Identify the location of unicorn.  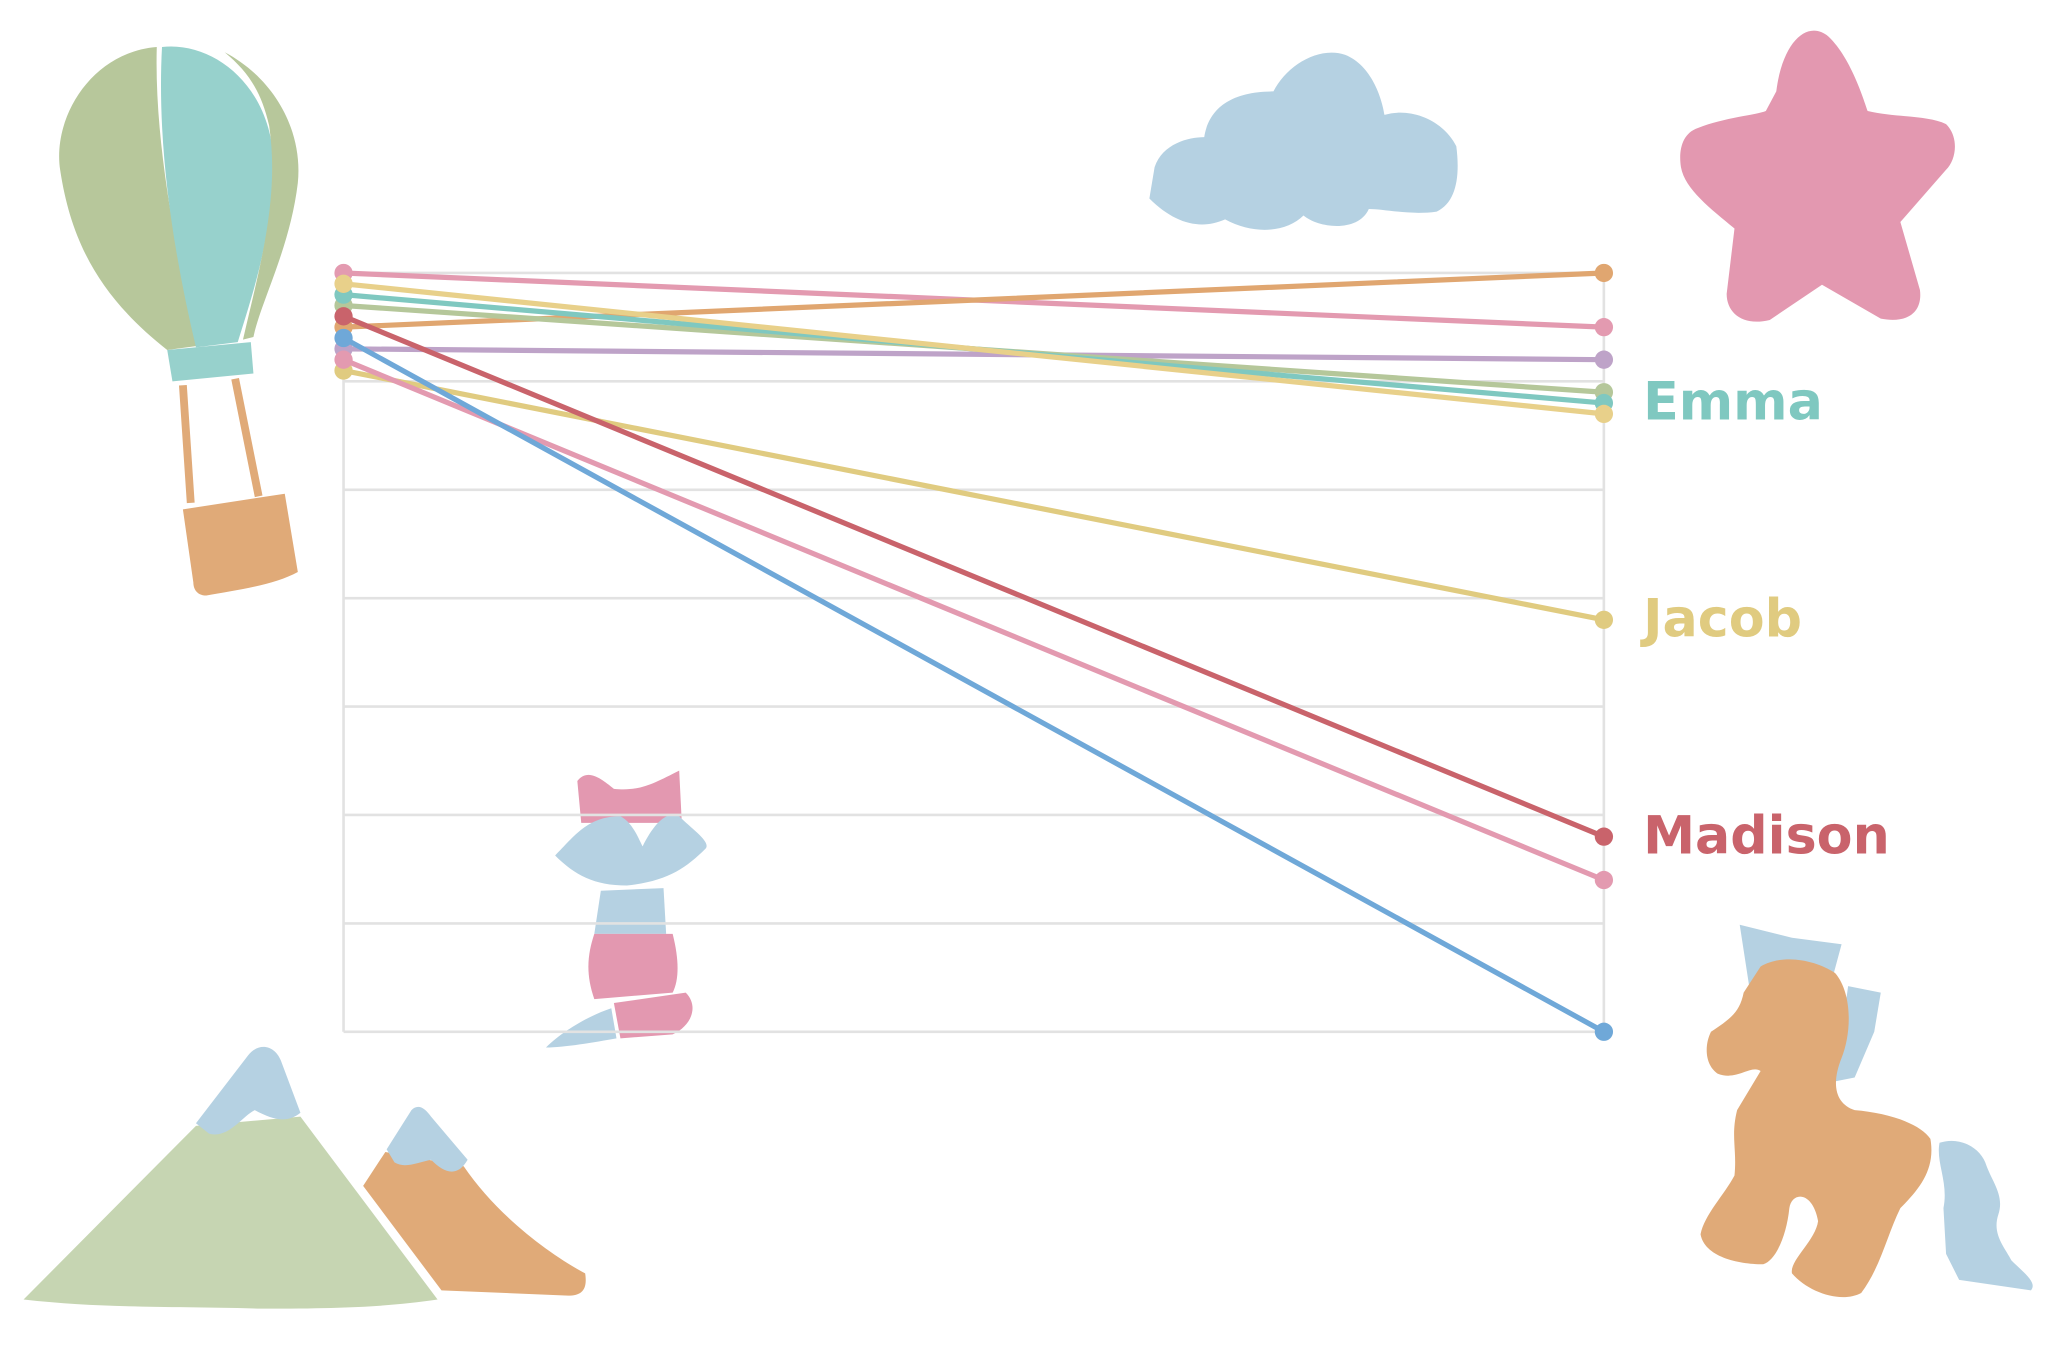
(1866, 1111).